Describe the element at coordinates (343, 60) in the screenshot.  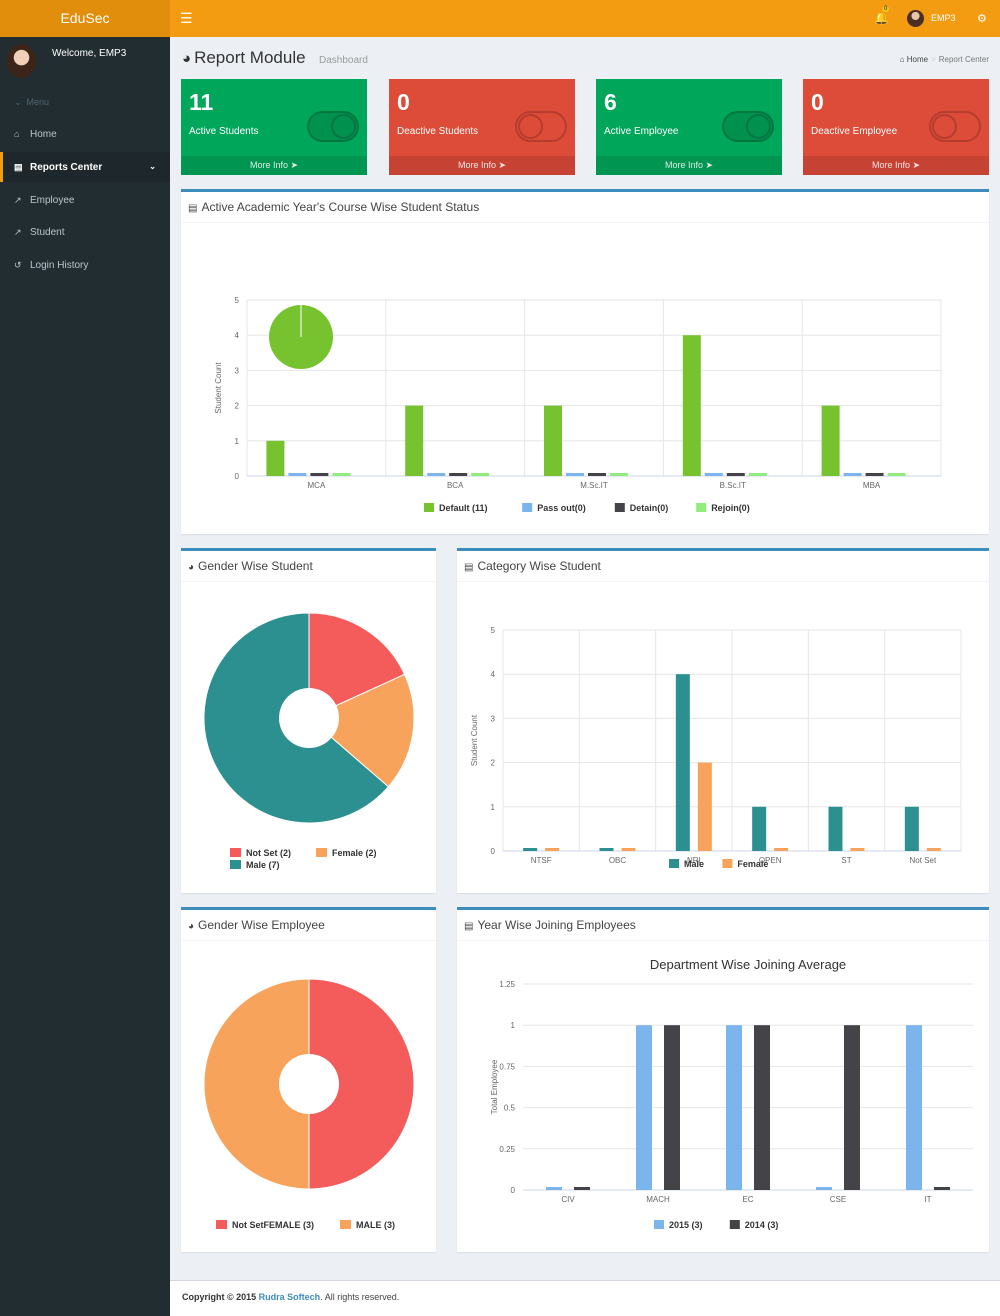
I see `page-subtitle: Dashboard` at that location.